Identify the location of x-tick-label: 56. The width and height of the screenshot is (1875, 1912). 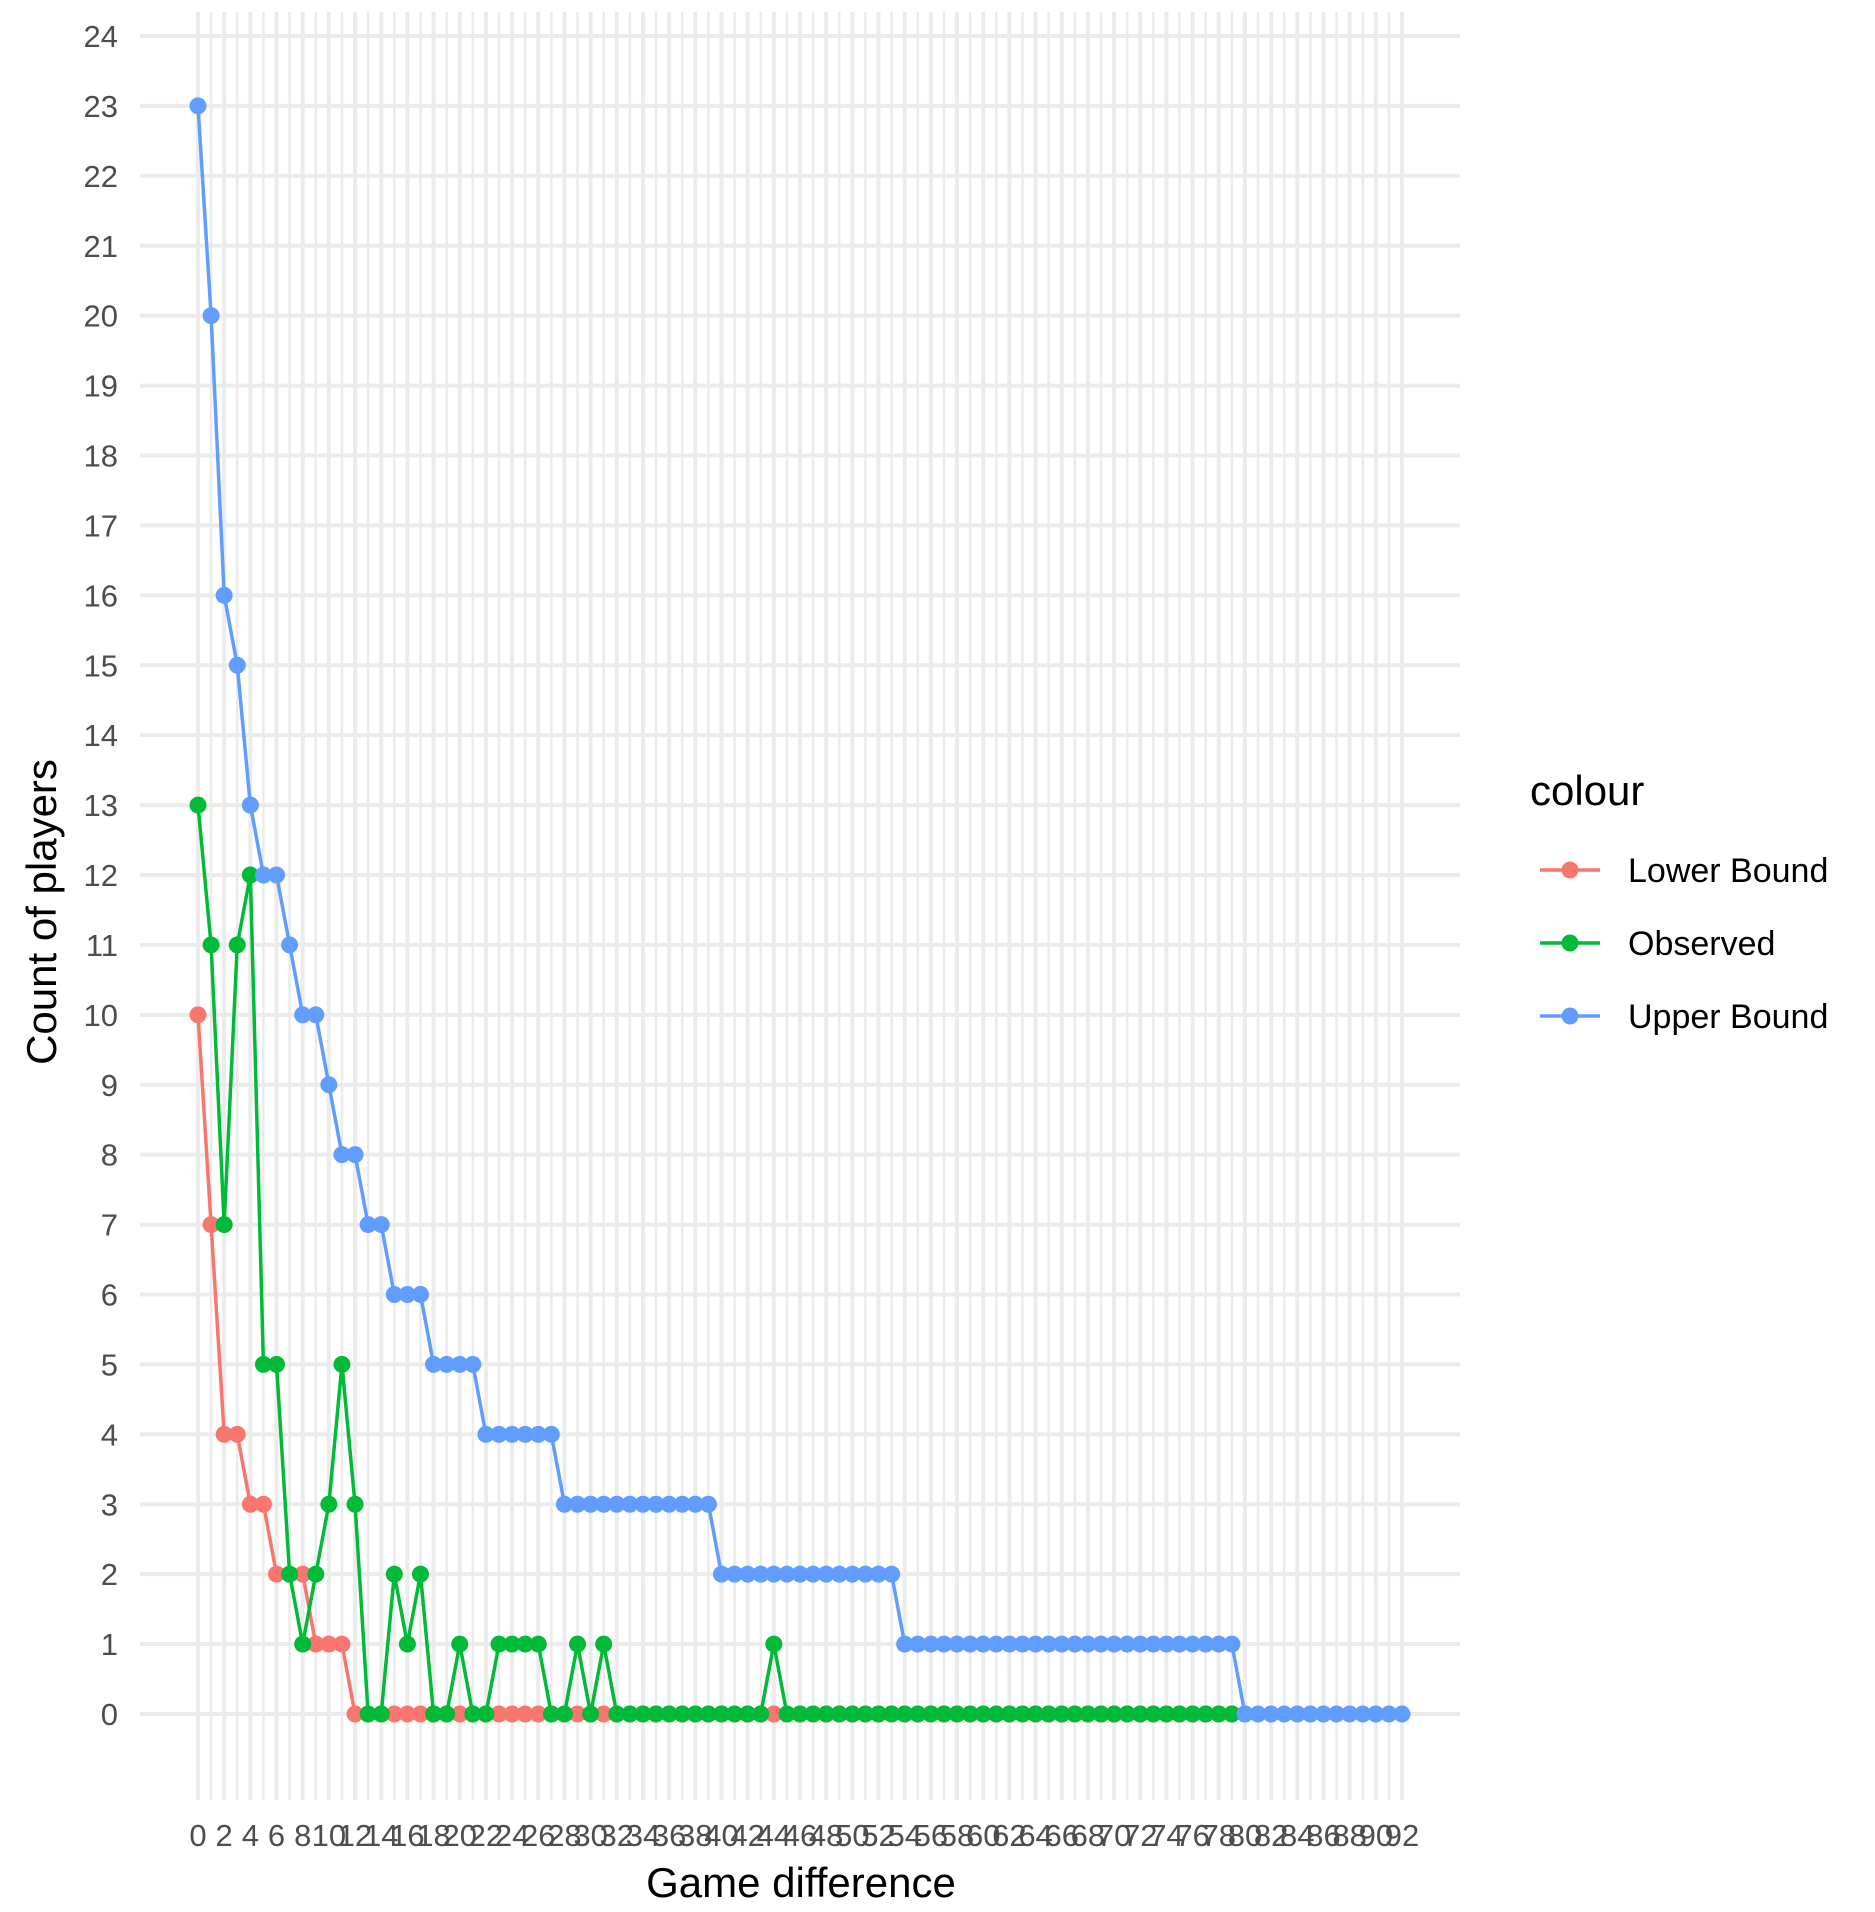
(931, 1835).